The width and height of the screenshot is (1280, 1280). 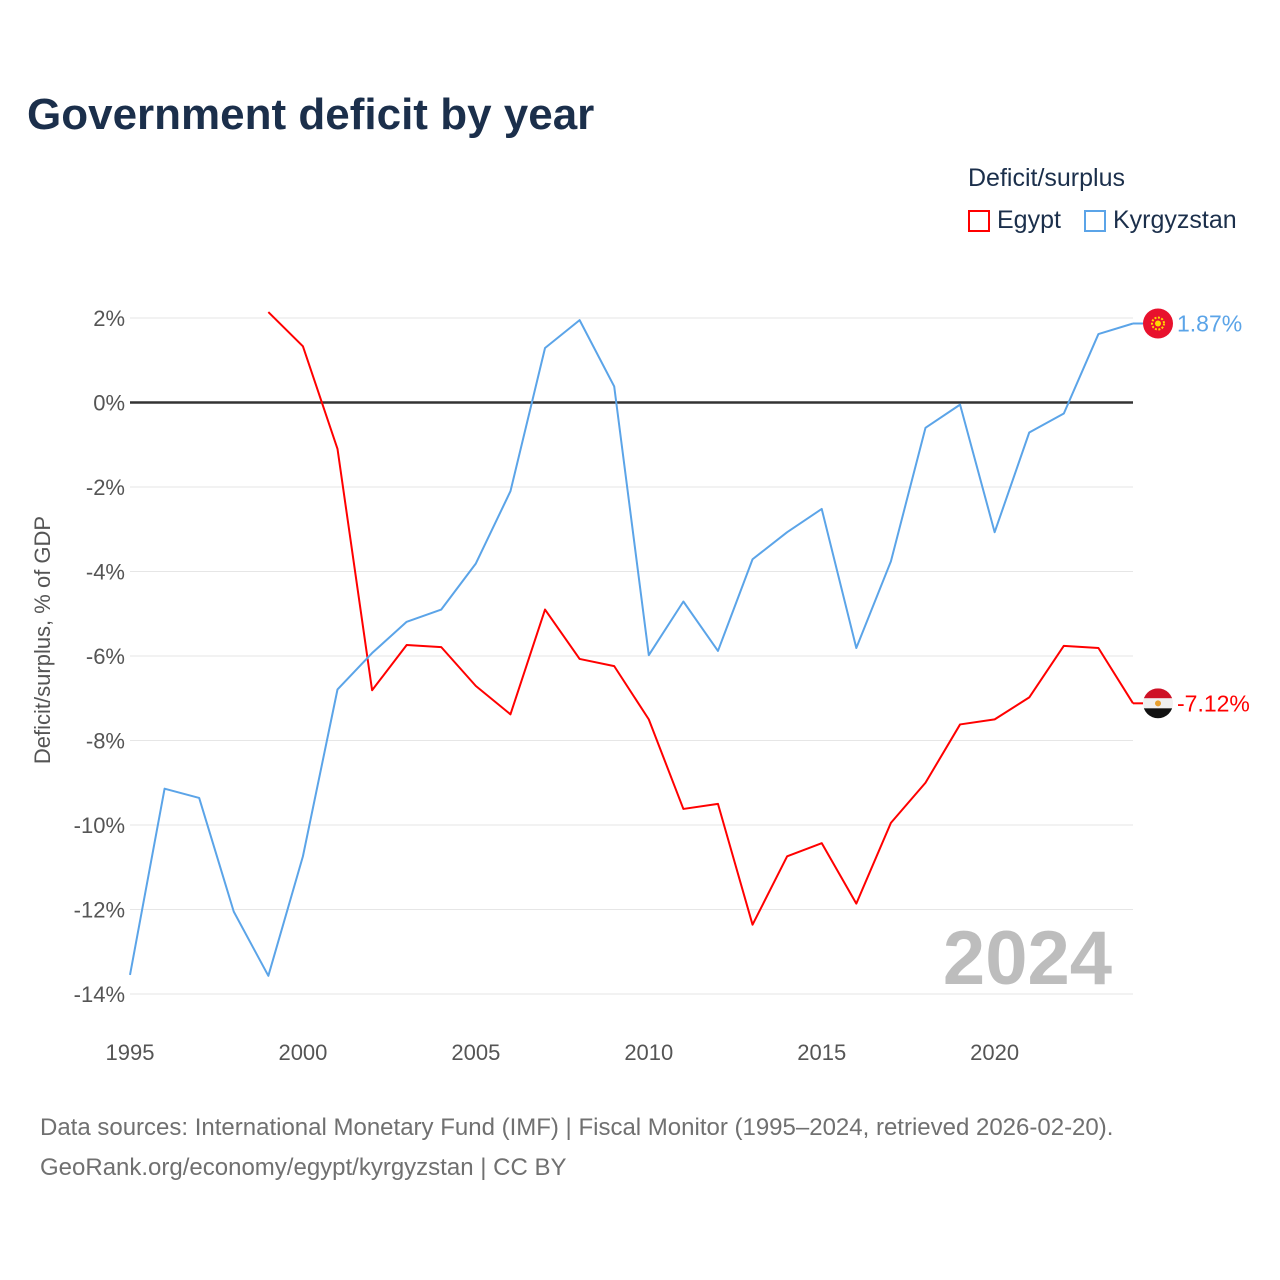 I want to click on y-tick-label: 2%, so click(x=109, y=318).